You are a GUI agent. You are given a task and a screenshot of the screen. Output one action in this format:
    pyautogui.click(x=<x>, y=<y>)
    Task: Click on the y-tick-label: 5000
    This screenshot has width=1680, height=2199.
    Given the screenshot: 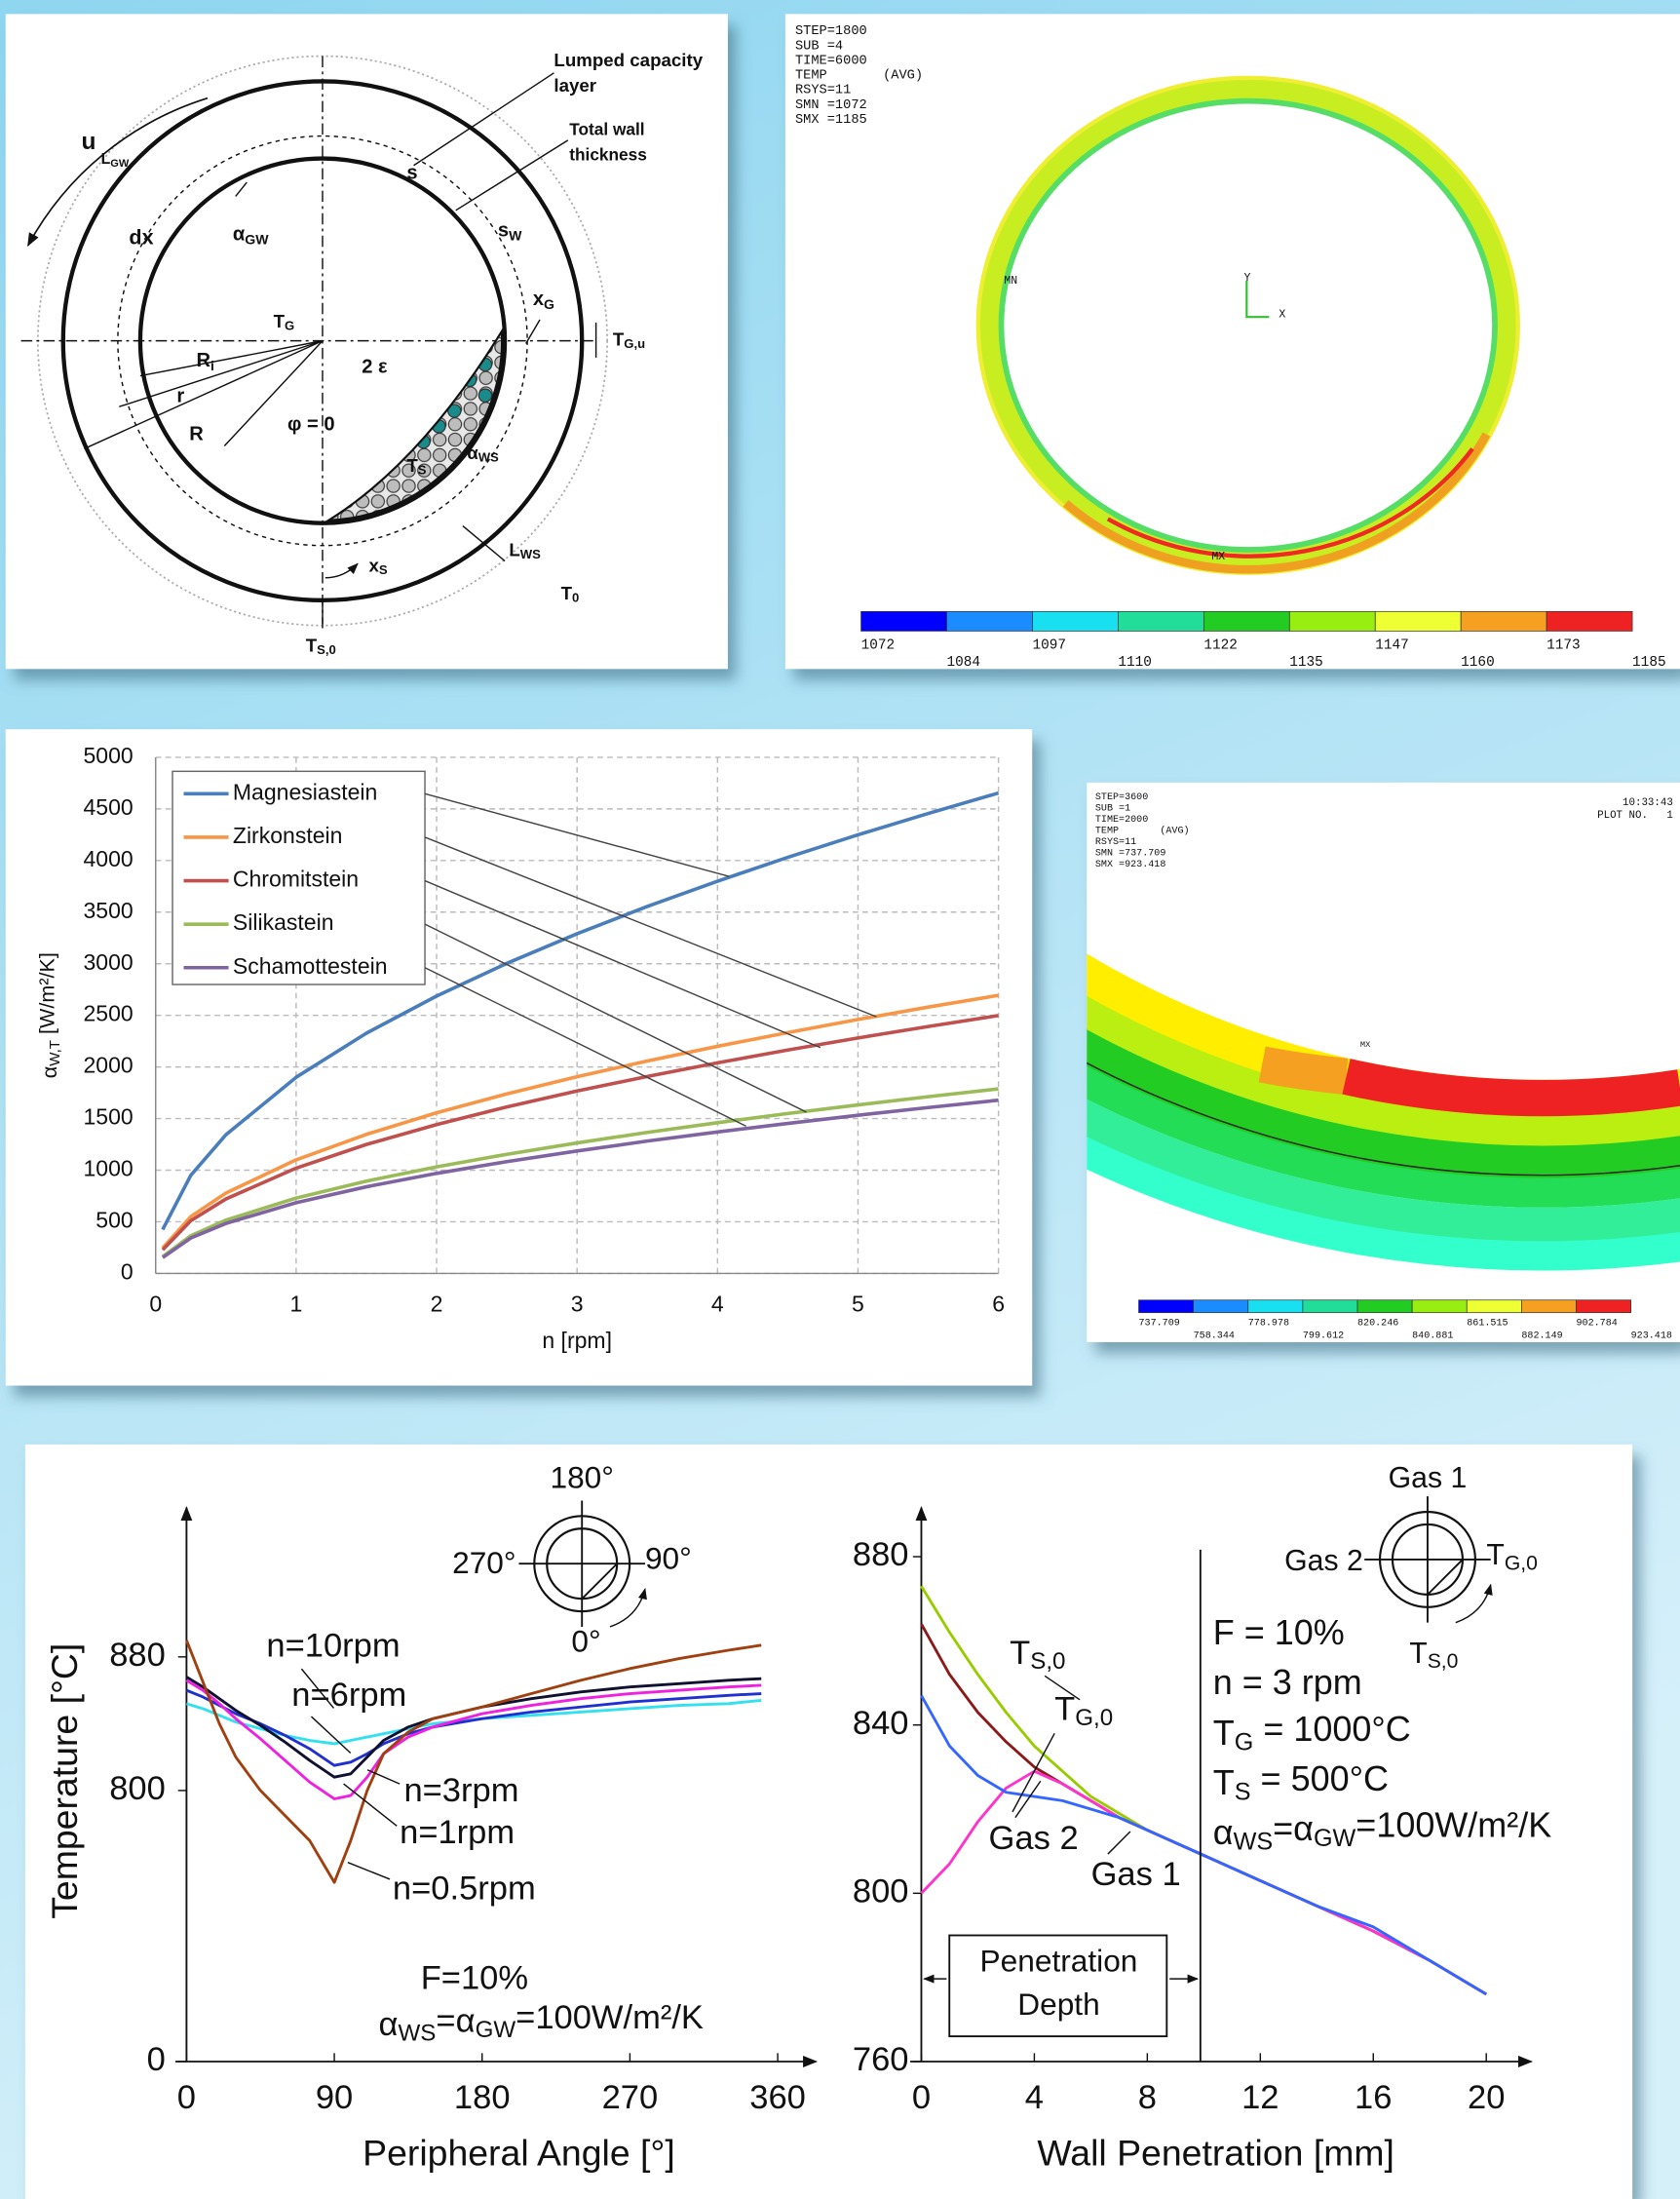 What is the action you would take?
    pyautogui.click(x=109, y=755)
    